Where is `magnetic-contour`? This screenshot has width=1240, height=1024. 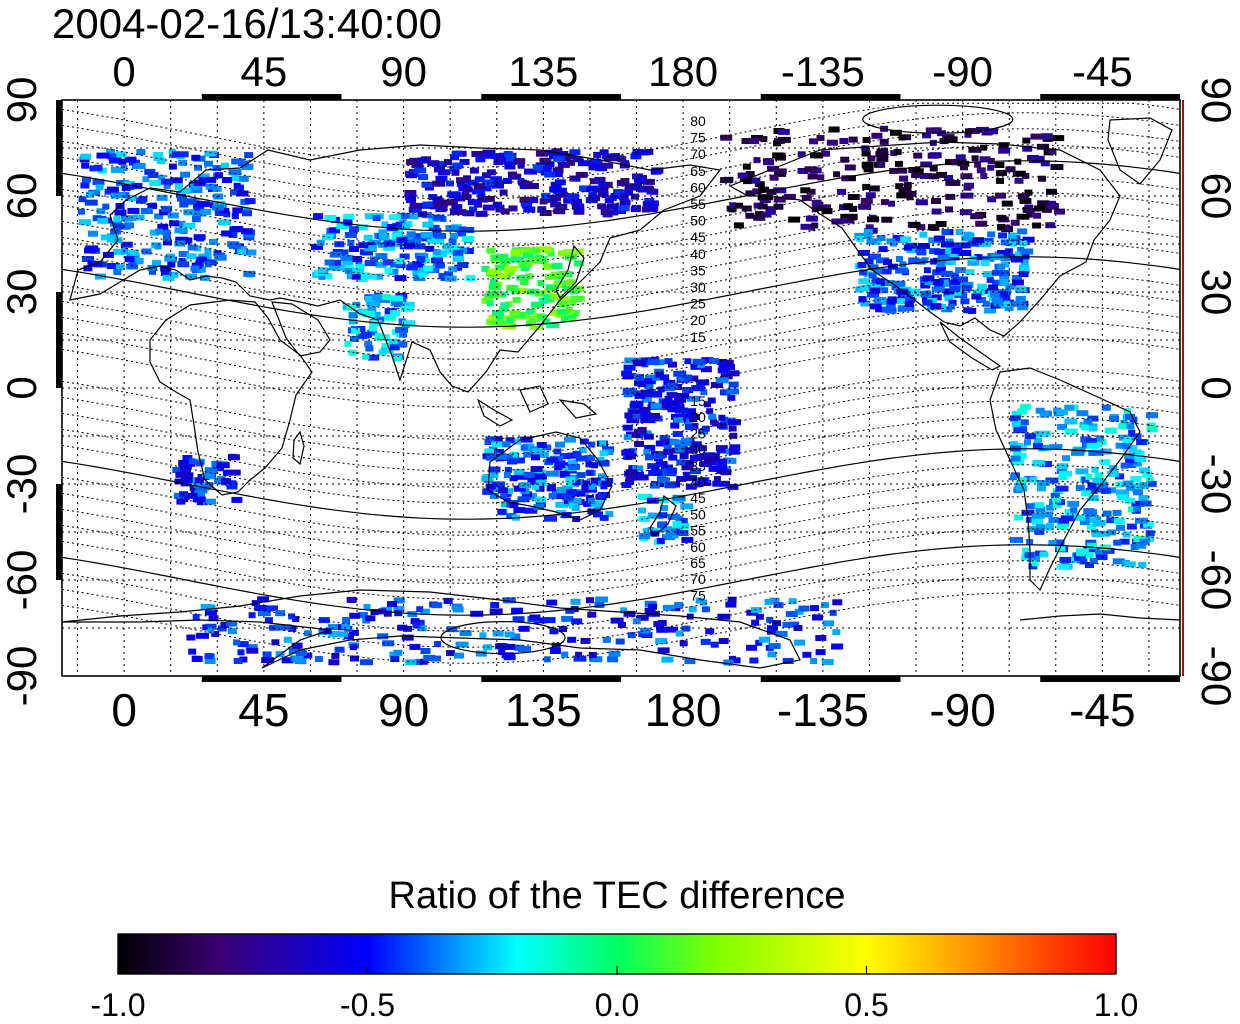
magnetic-contour is located at coordinates (621, 228).